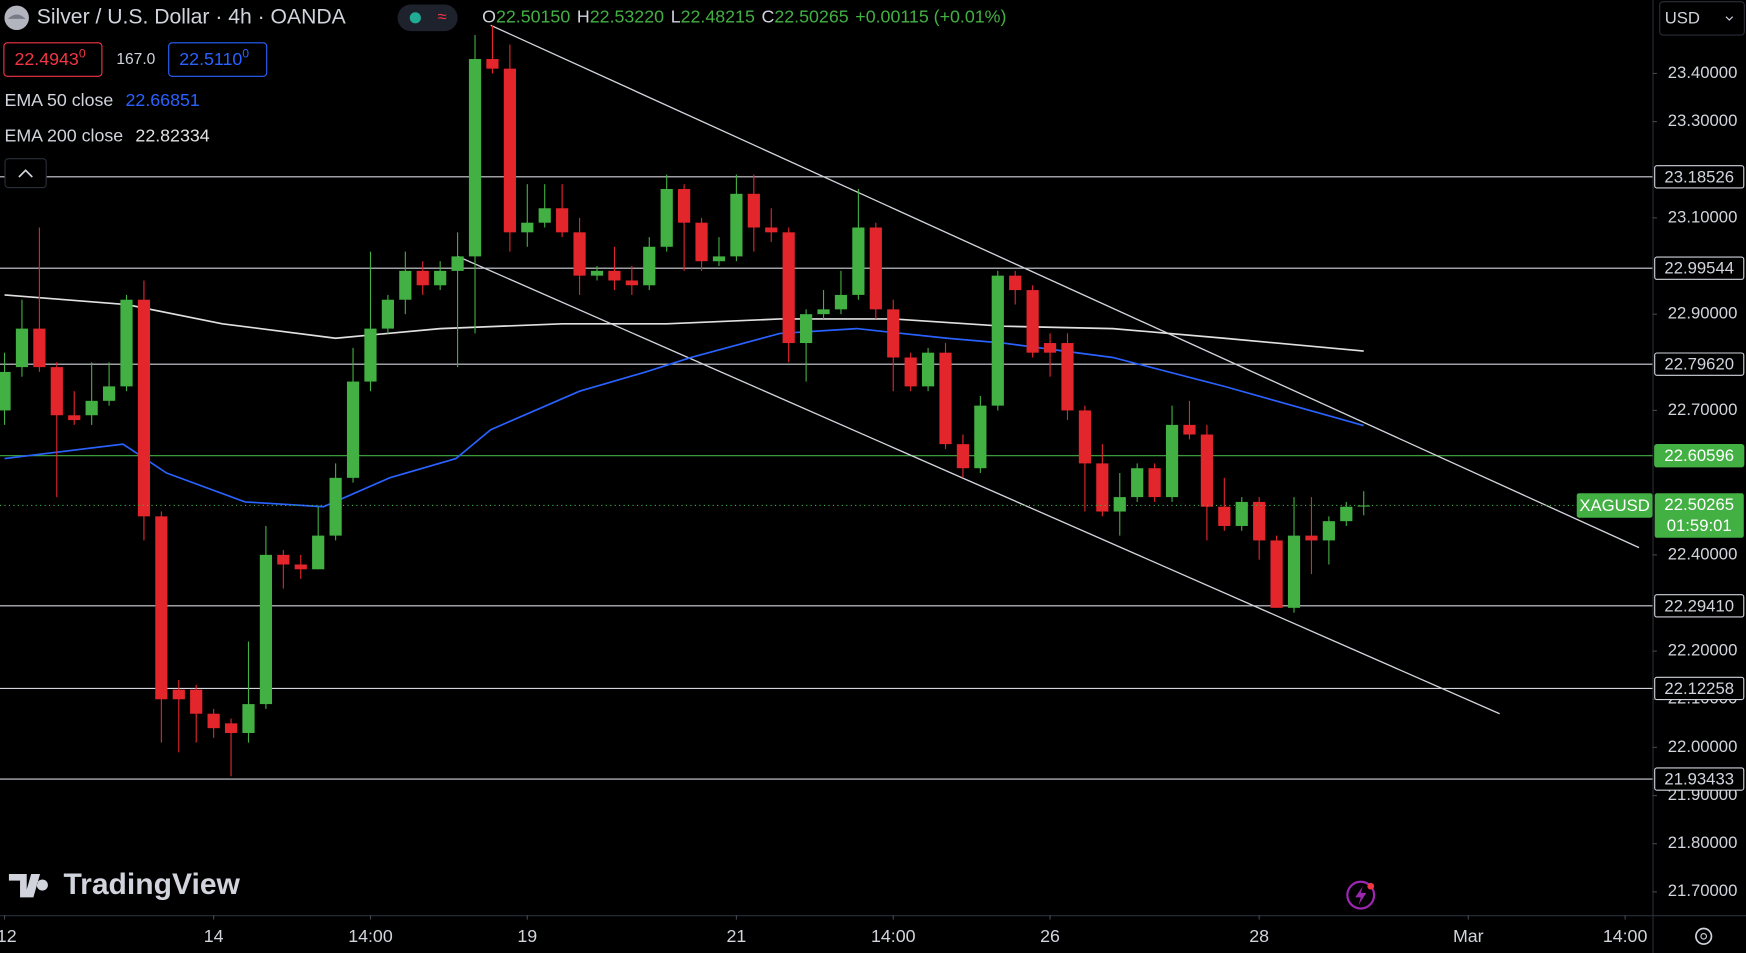 Image resolution: width=1746 pixels, height=953 pixels. Describe the element at coordinates (151, 884) in the screenshot. I see `watermark: TradingView` at that location.